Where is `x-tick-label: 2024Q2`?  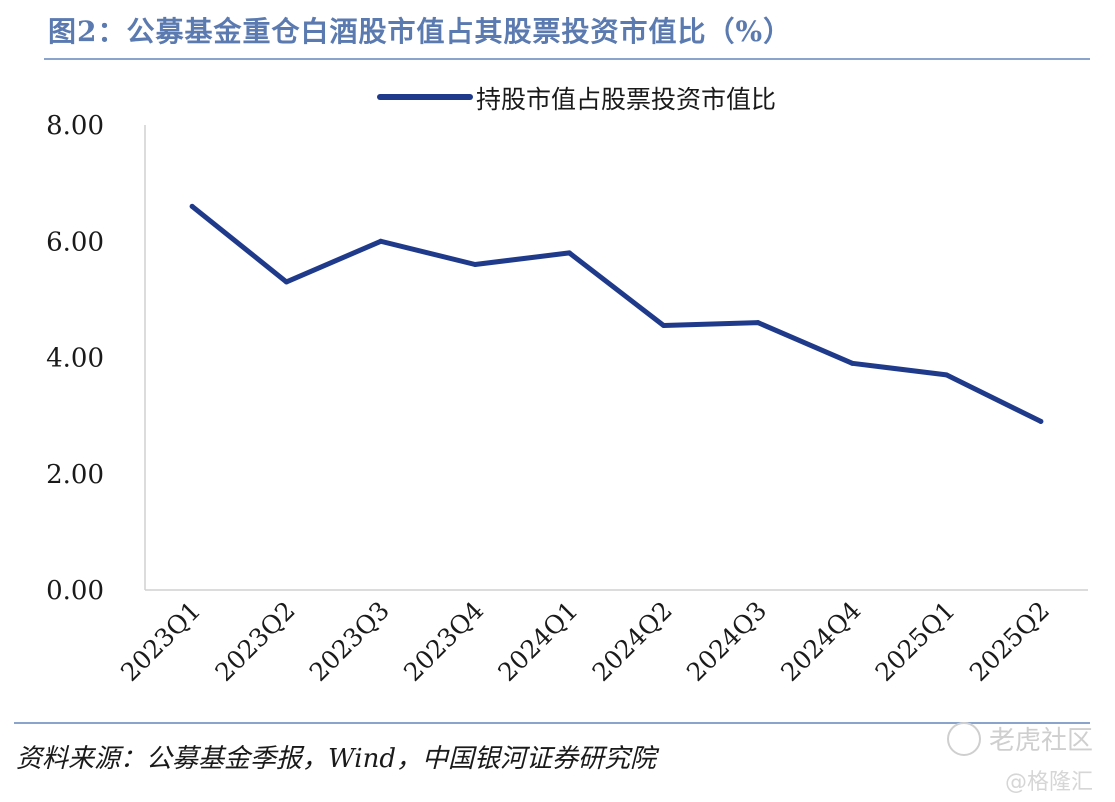 x-tick-label: 2024Q2 is located at coordinates (632, 641).